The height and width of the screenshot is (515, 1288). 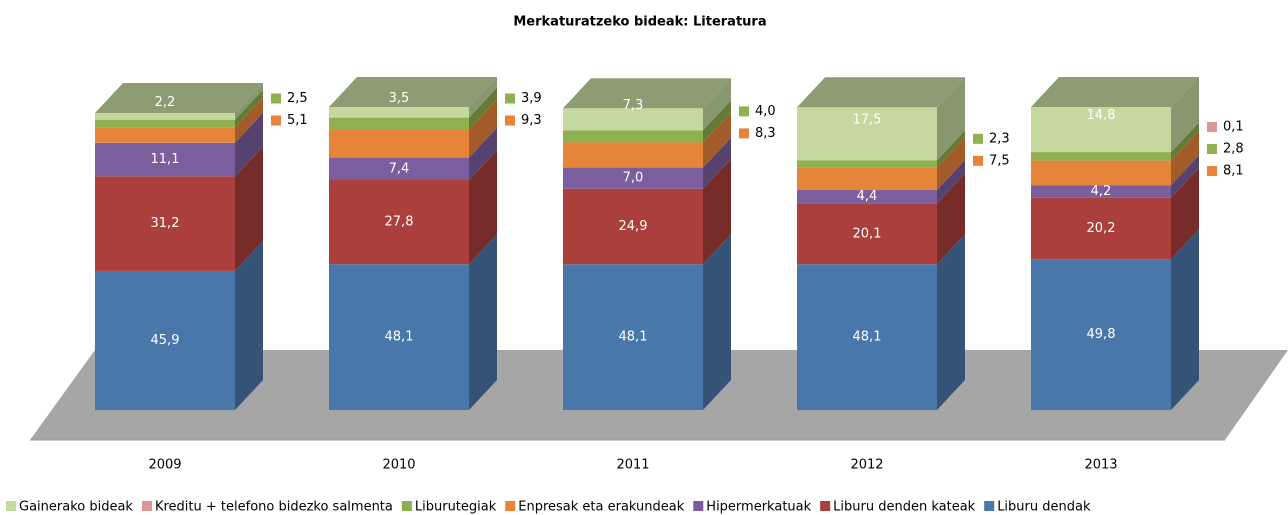 What do you see at coordinates (531, 120) in the screenshot?
I see `data-label: 9,3` at bounding box center [531, 120].